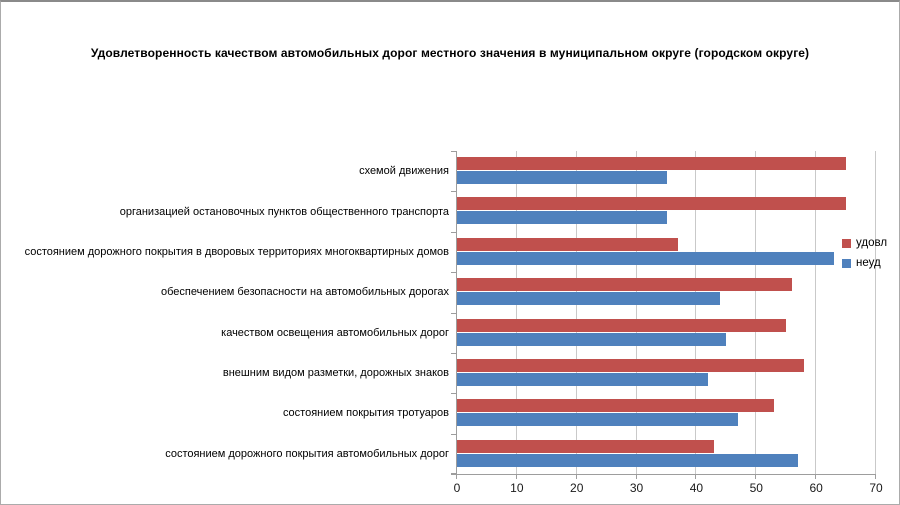  Describe the element at coordinates (517, 488) in the screenshot. I see `x-axis-tick-label: 10` at that location.